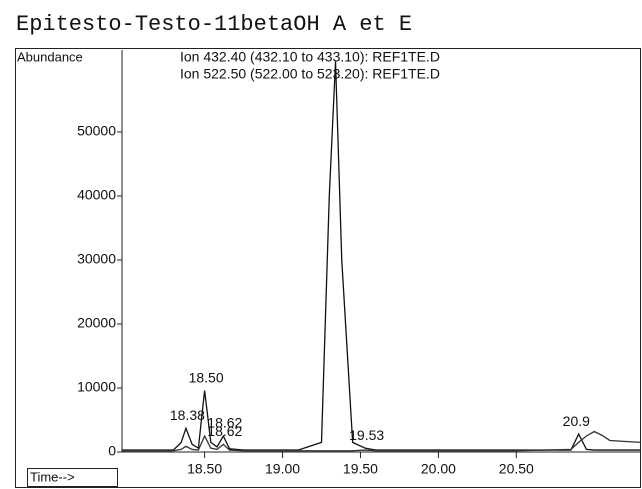 This screenshot has height=489, width=642. What do you see at coordinates (112, 451) in the screenshot?
I see `y-tick-label: 0` at bounding box center [112, 451].